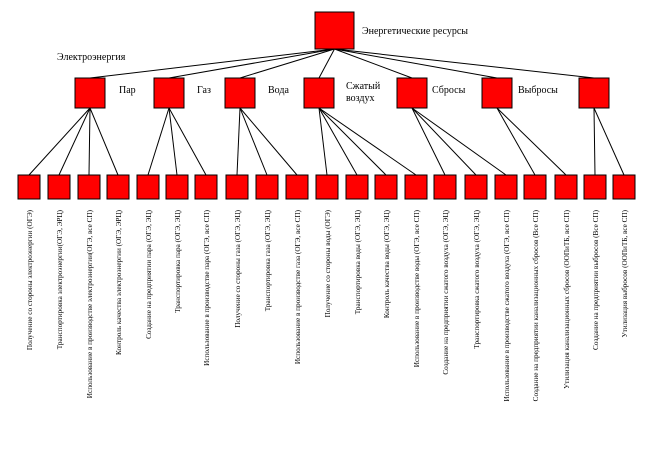 Image resolution: width=645 pixels, height=473 pixels. I want to click on leaf-label-12: Контроль качества воды (ОГЭ, ЭЦ), so click(387, 263).